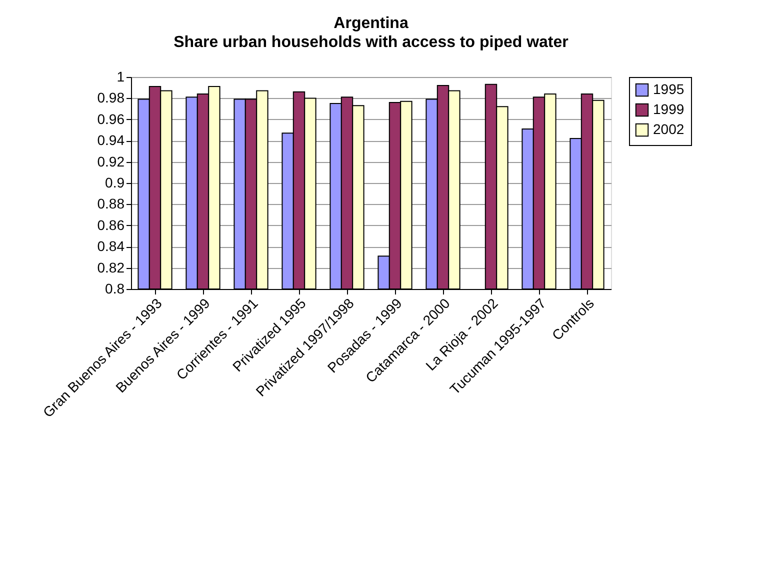 Image resolution: width=762 pixels, height=564 pixels. I want to click on chart-title: Argentina, so click(371, 23).